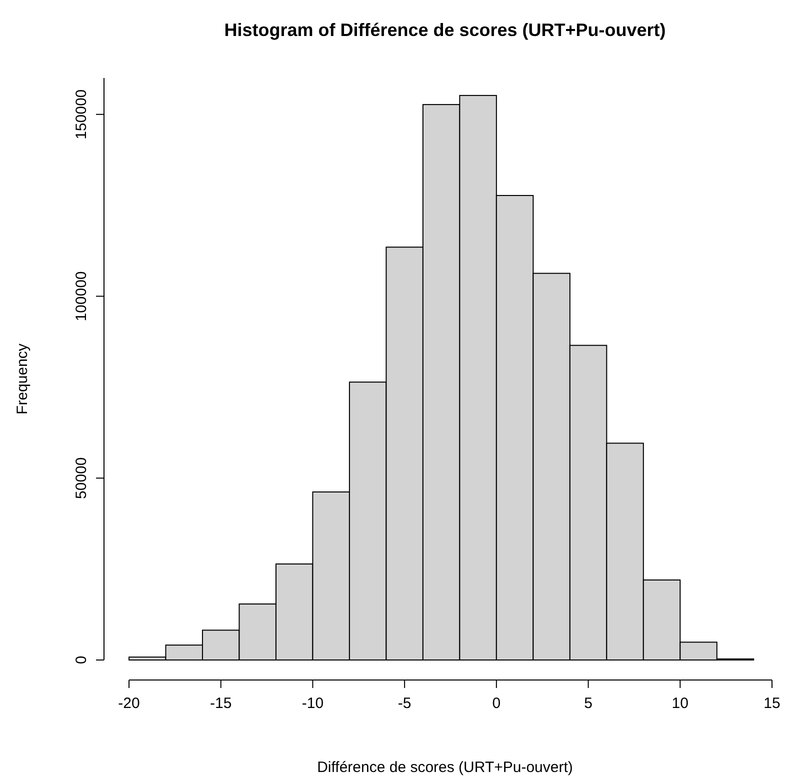  Describe the element at coordinates (588, 703) in the screenshot. I see `x-tick-label: 5` at that location.